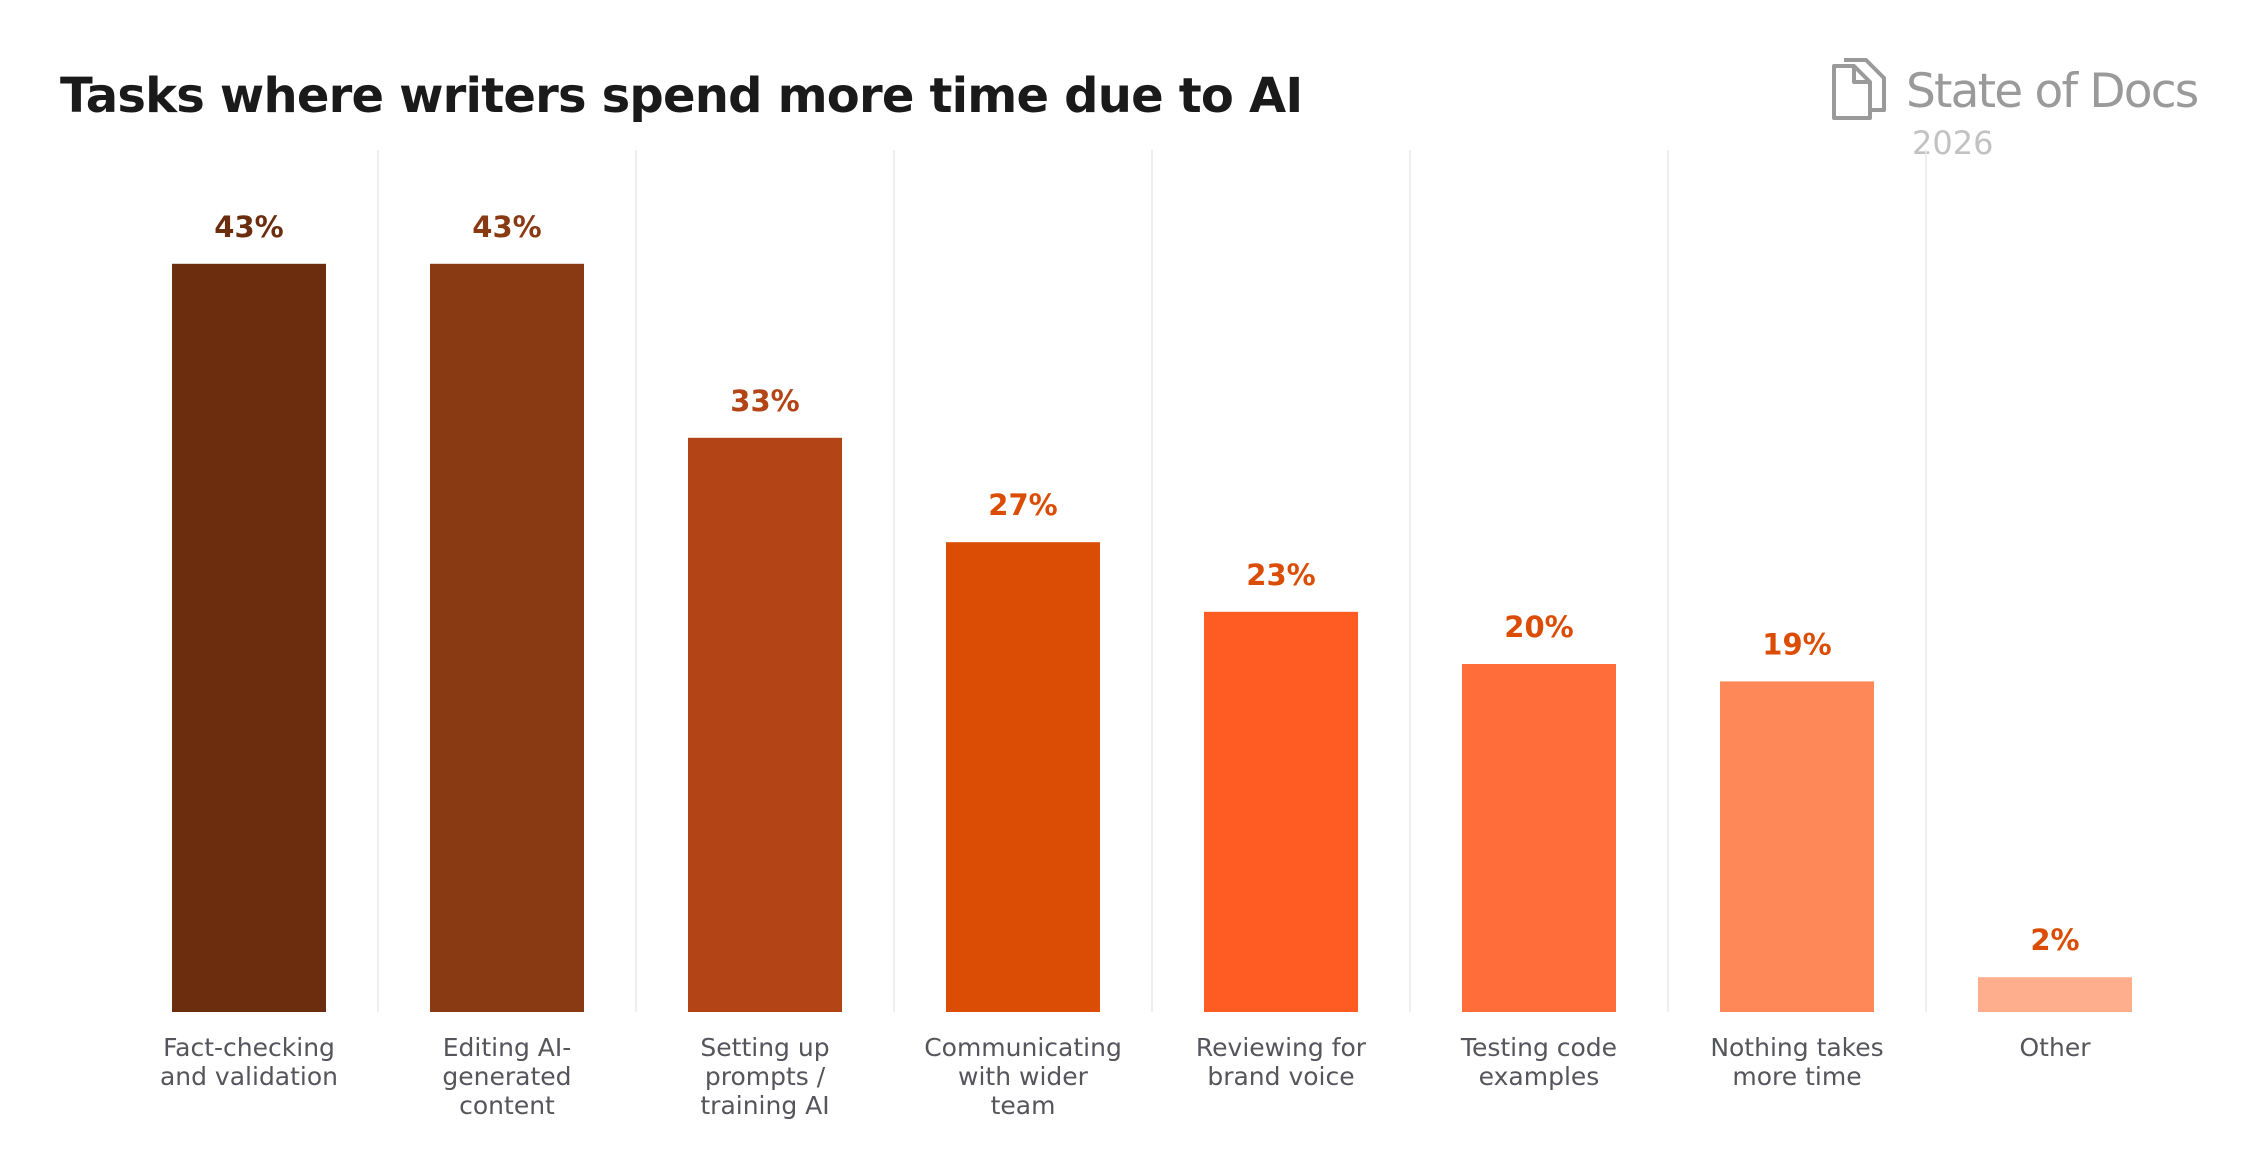 Image resolution: width=2265 pixels, height=1166 pixels. I want to click on data-label: 2%, so click(2054, 940).